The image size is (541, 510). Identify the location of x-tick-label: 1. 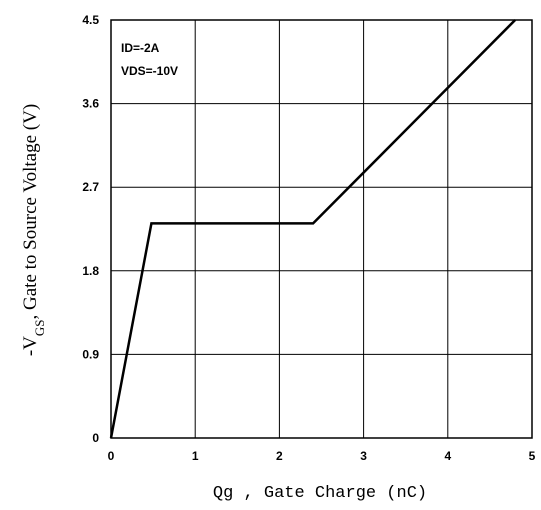
(195, 456).